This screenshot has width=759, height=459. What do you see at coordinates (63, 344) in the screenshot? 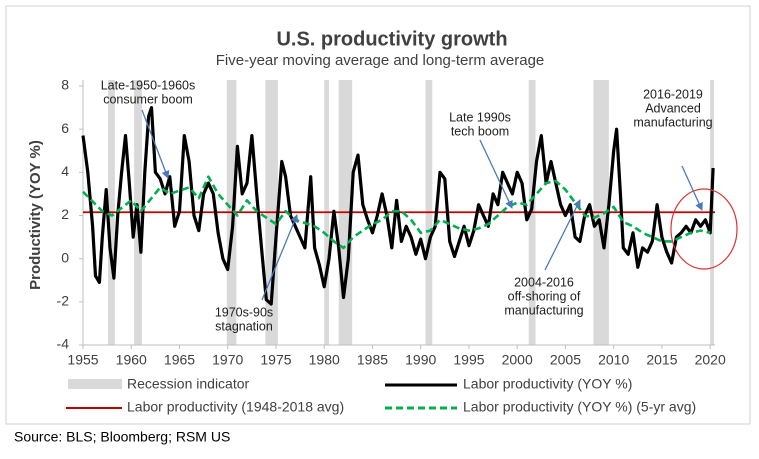
I see `y-tick-label: -4` at bounding box center [63, 344].